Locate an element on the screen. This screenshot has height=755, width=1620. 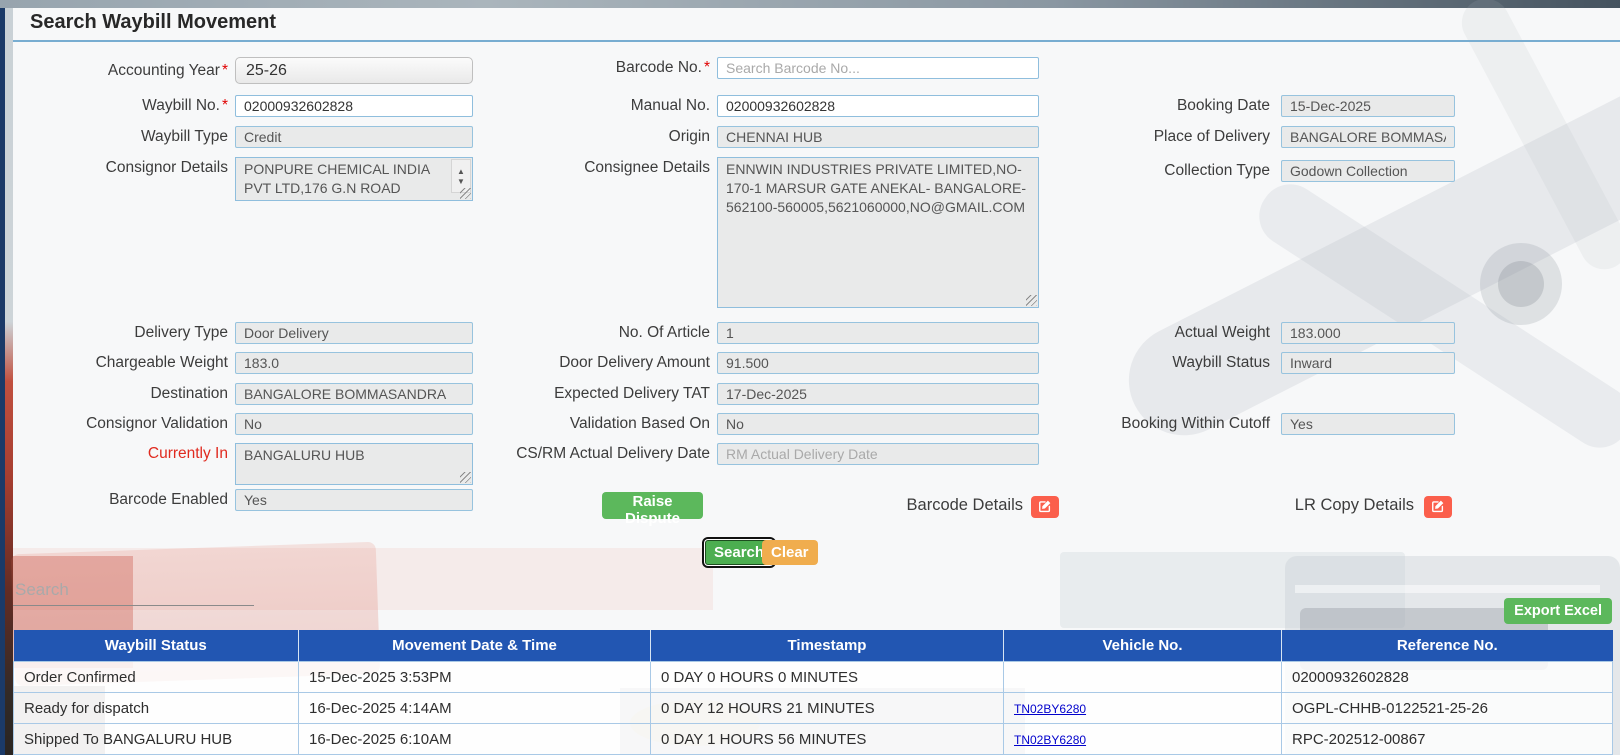
cell-reference: RPC-202512-00867 is located at coordinates (1447, 739).